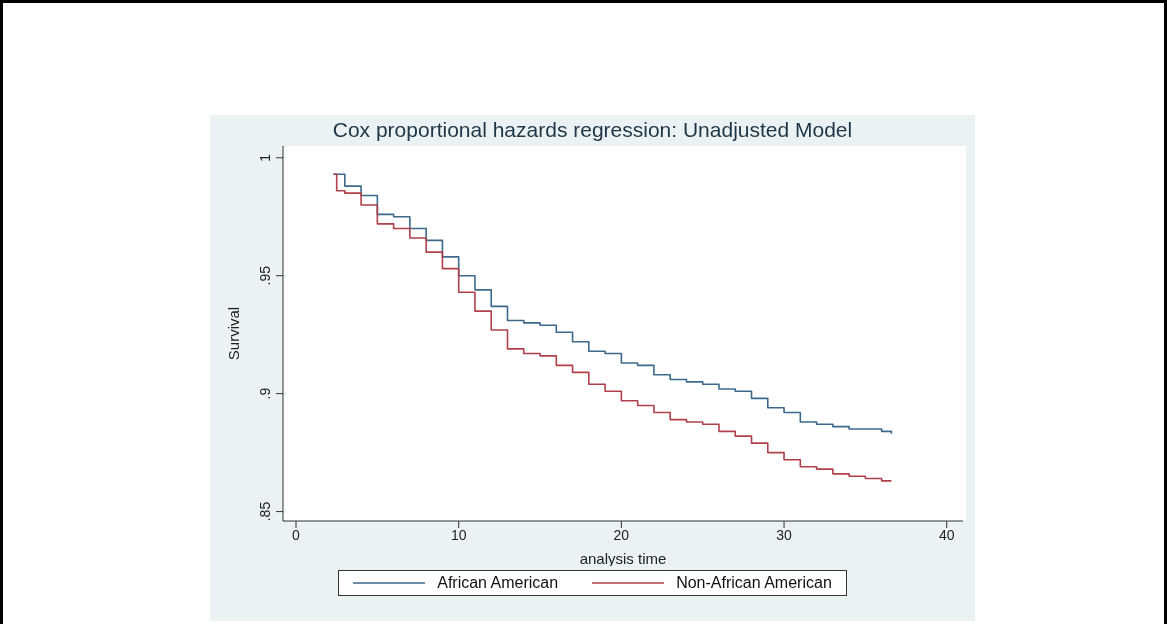 Image resolution: width=1167 pixels, height=624 pixels. I want to click on x-tick-label: 0, so click(296, 534).